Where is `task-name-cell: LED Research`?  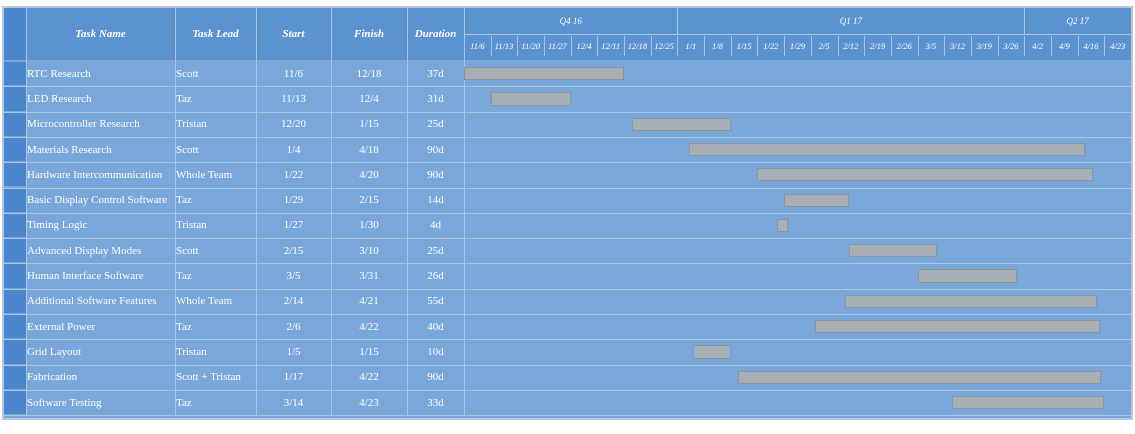
task-name-cell: LED Research is located at coordinates (59, 98).